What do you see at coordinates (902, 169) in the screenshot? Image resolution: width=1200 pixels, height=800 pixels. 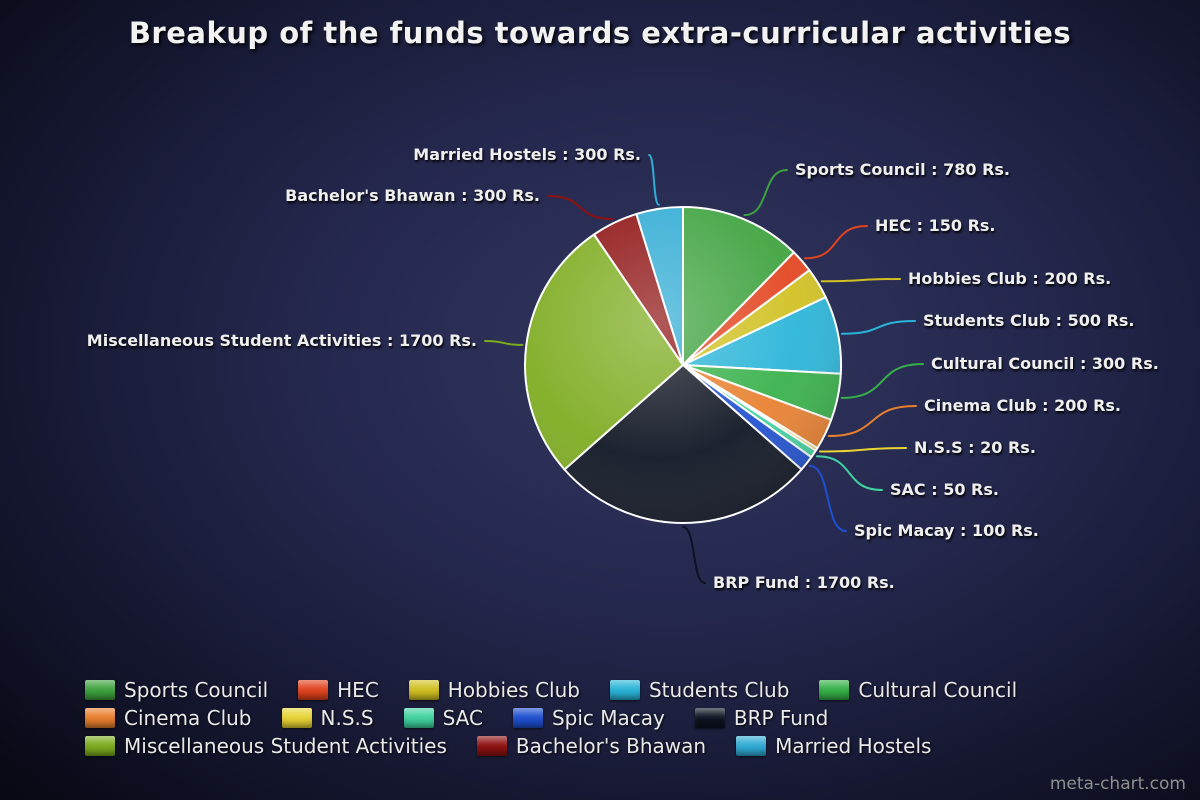 I see `slice-label-sports-council: Sports Council : 780 Rs.` at bounding box center [902, 169].